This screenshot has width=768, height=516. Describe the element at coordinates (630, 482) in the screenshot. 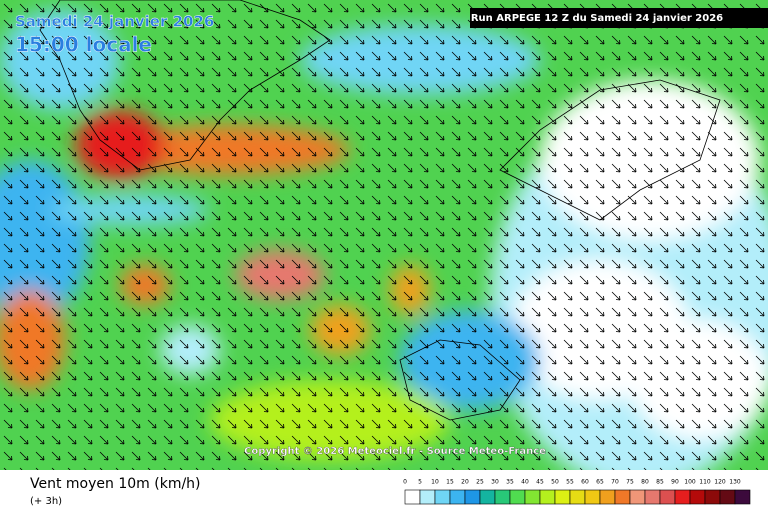

I see `legend-label: 75` at that location.